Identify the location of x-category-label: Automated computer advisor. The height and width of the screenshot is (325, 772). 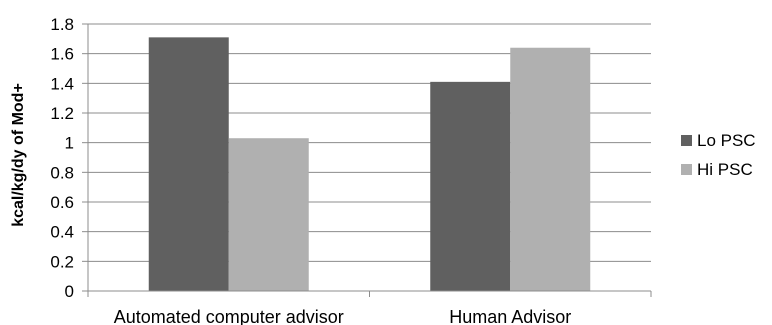
(229, 316).